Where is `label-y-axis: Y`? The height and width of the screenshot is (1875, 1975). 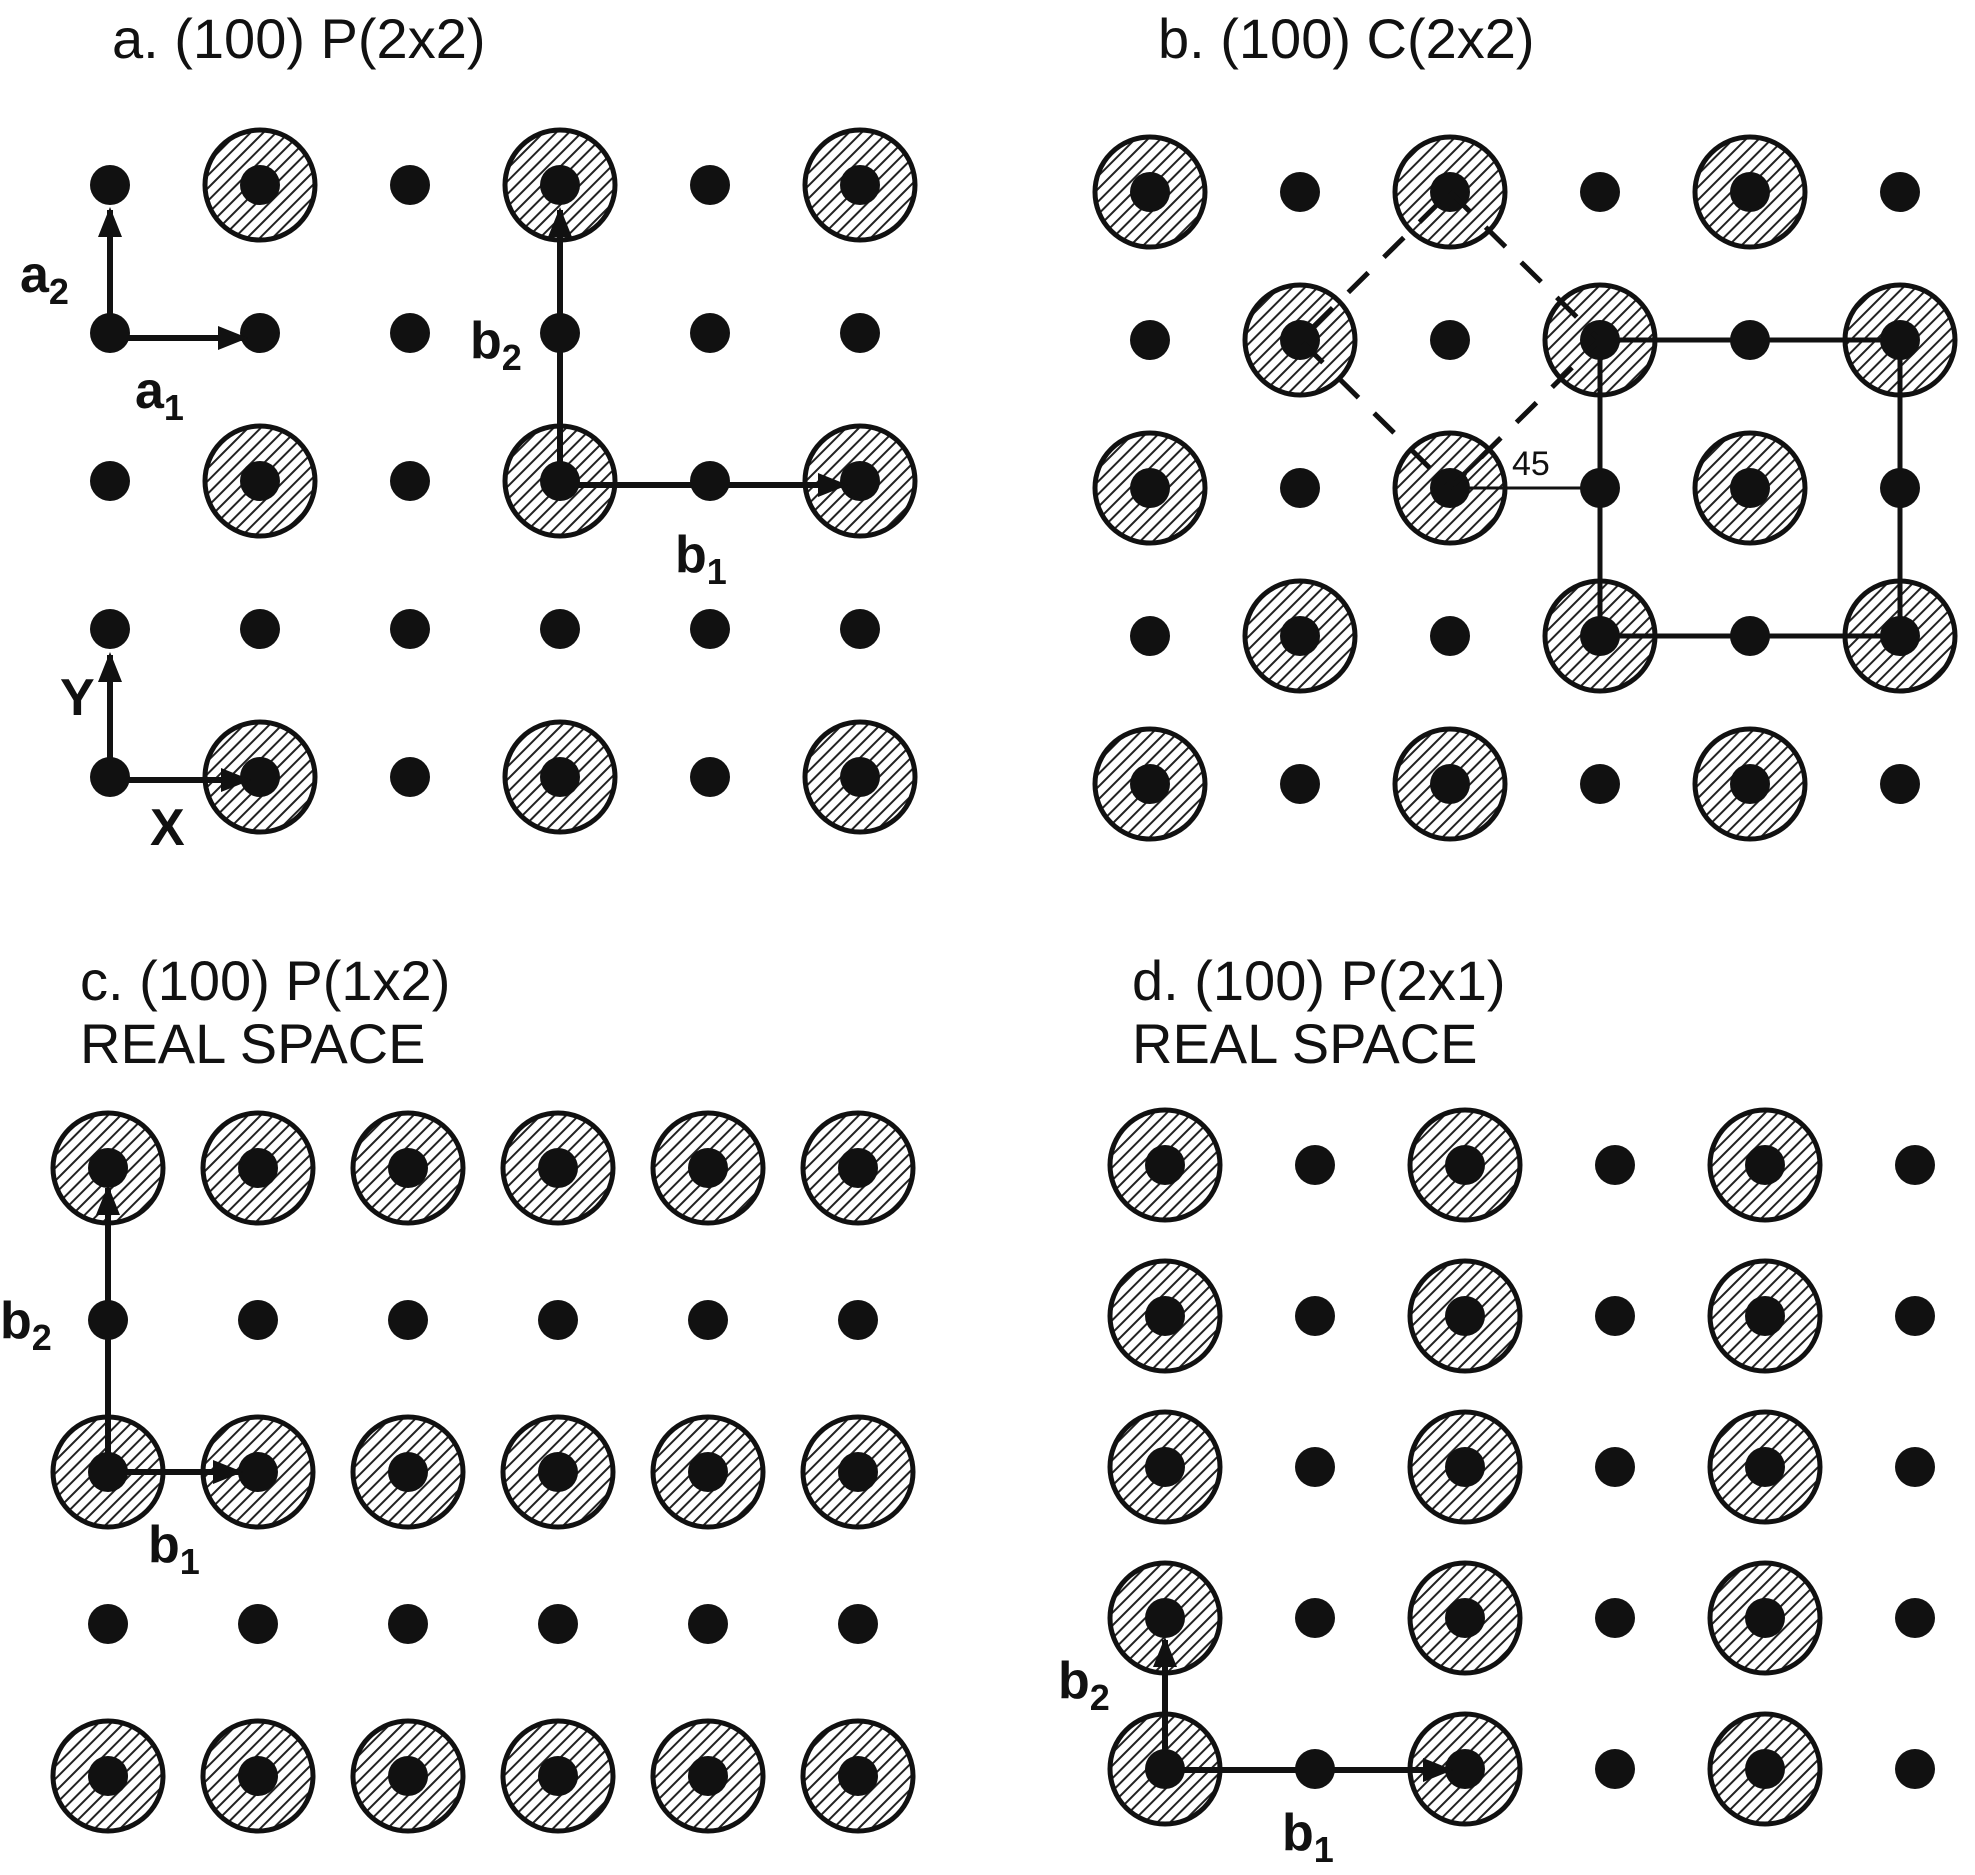
label-y-axis: Y is located at coordinates (77, 698).